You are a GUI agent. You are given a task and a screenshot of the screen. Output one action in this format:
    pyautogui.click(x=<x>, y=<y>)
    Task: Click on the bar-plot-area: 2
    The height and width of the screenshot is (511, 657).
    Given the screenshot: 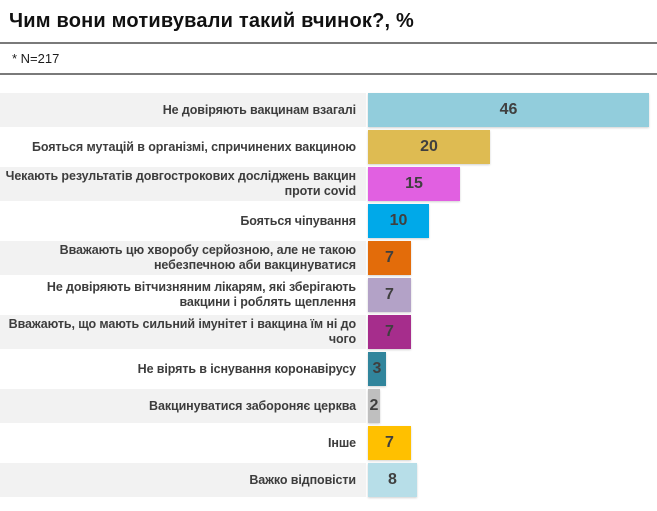 What is the action you would take?
    pyautogui.click(x=512, y=406)
    